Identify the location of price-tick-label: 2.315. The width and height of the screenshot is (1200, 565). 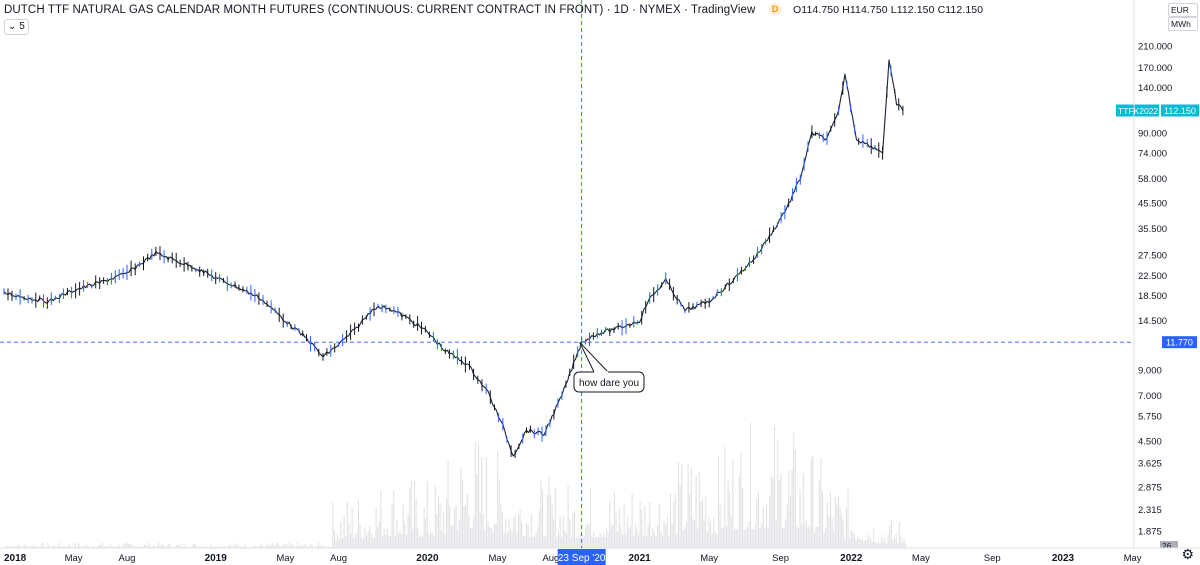
(1150, 510).